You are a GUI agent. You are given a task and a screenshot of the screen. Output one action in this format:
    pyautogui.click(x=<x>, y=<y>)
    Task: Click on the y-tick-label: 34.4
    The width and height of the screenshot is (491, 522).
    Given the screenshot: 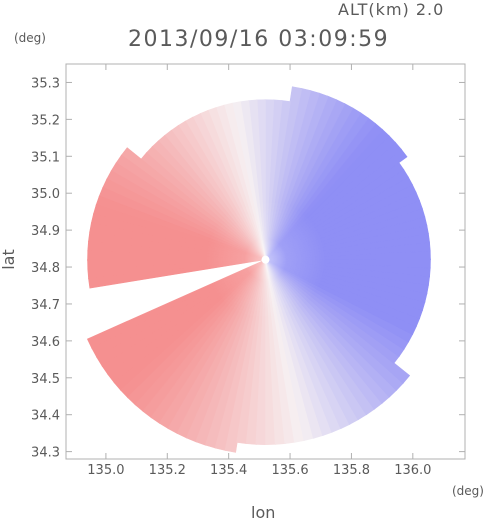 What is the action you would take?
    pyautogui.click(x=45, y=416)
    